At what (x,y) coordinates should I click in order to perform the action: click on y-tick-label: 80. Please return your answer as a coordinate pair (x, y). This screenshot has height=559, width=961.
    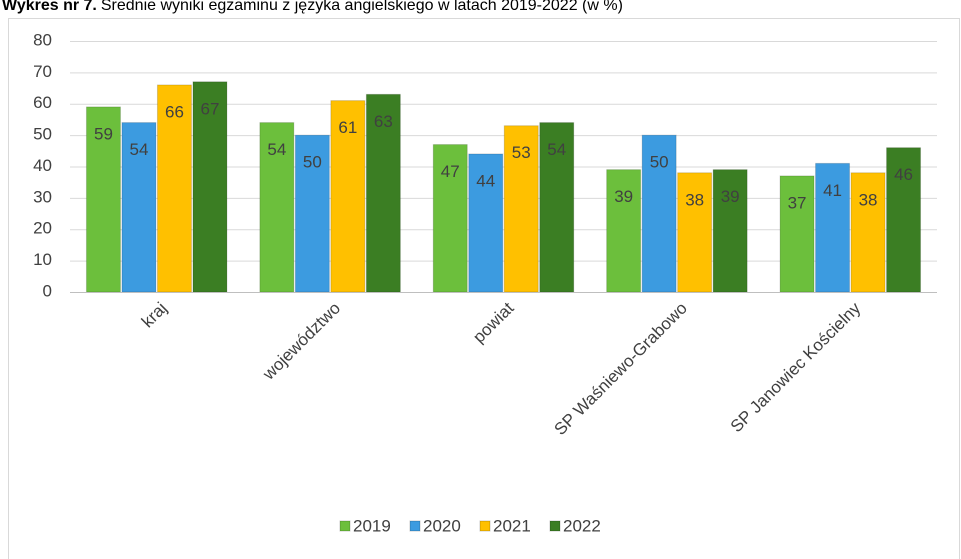
    Looking at the image, I should click on (42, 39).